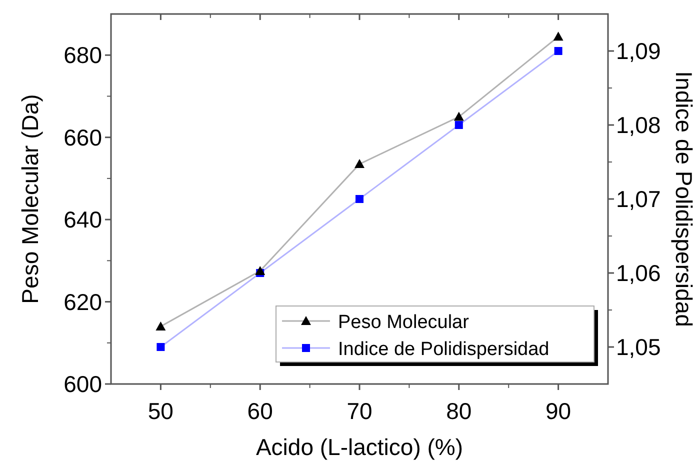 The width and height of the screenshot is (698, 463). I want to click on y2-tick-label: 1,06, so click(638, 273).